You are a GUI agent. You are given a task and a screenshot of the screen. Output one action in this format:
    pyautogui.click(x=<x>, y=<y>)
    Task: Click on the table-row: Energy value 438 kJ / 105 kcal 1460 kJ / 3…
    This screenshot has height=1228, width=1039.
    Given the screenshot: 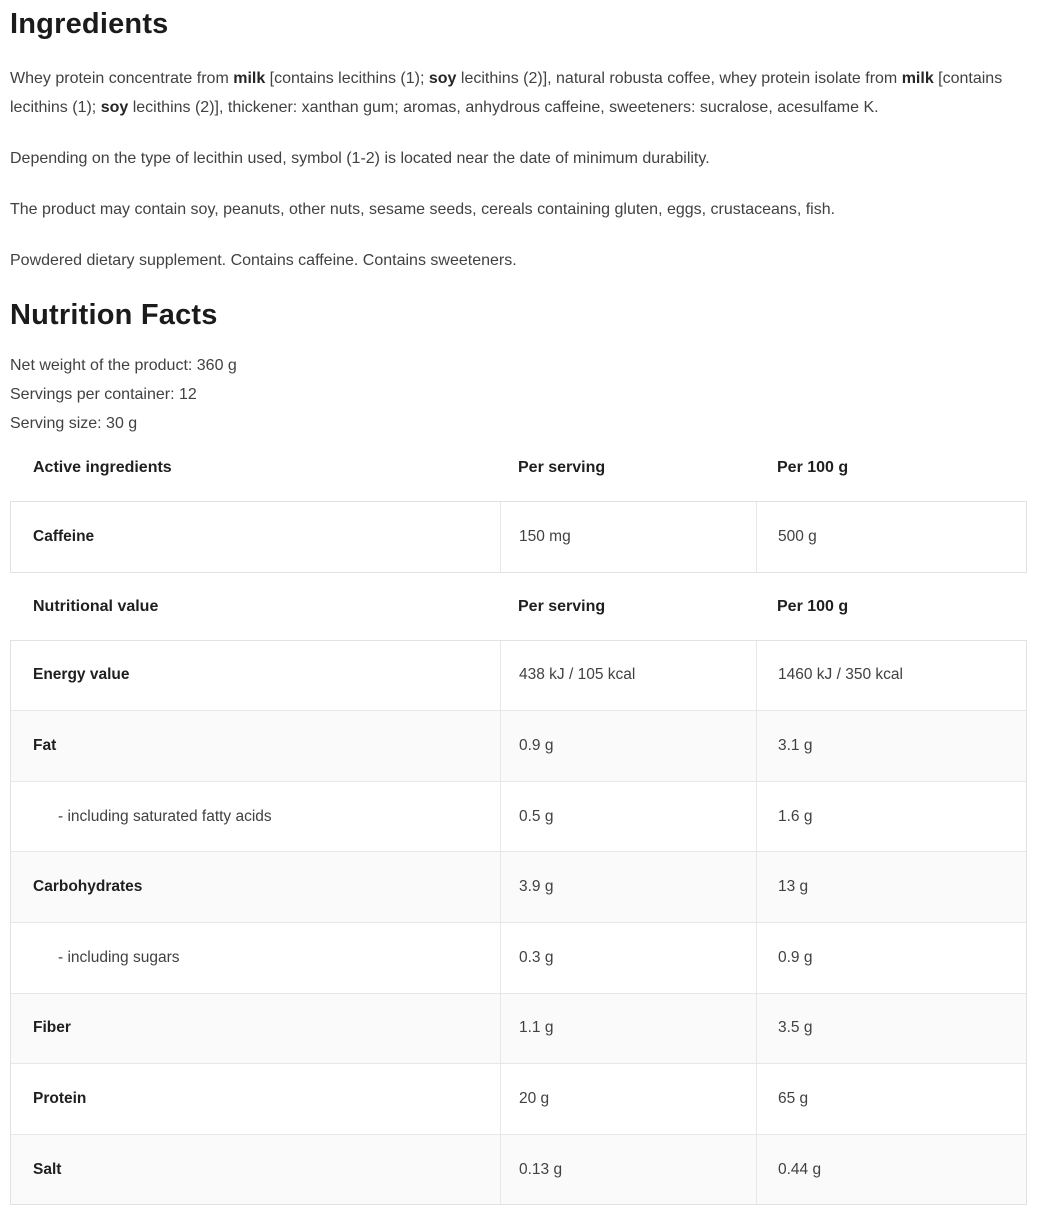 What is the action you would take?
    pyautogui.click(x=518, y=675)
    